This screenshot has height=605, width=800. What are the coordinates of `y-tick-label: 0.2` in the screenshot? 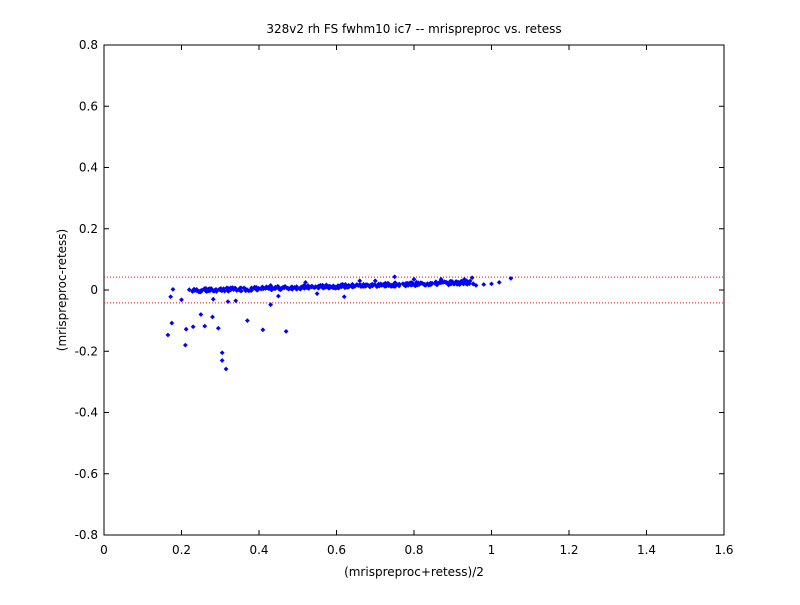 It's located at (88, 229).